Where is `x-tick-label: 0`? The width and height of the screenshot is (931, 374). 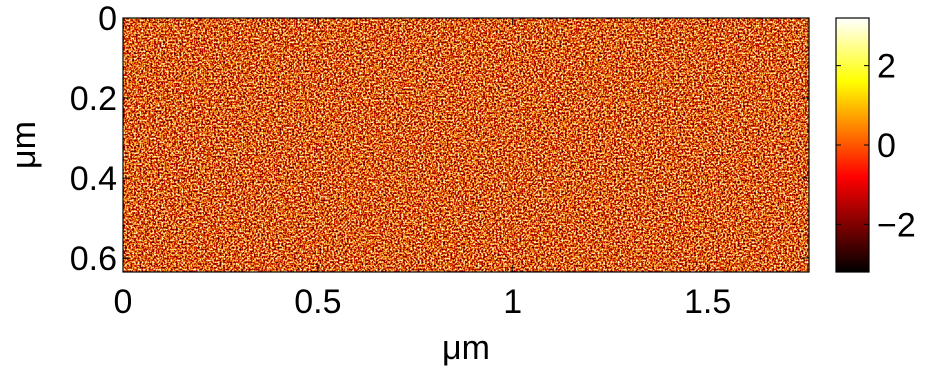 x-tick-label: 0 is located at coordinates (123, 302).